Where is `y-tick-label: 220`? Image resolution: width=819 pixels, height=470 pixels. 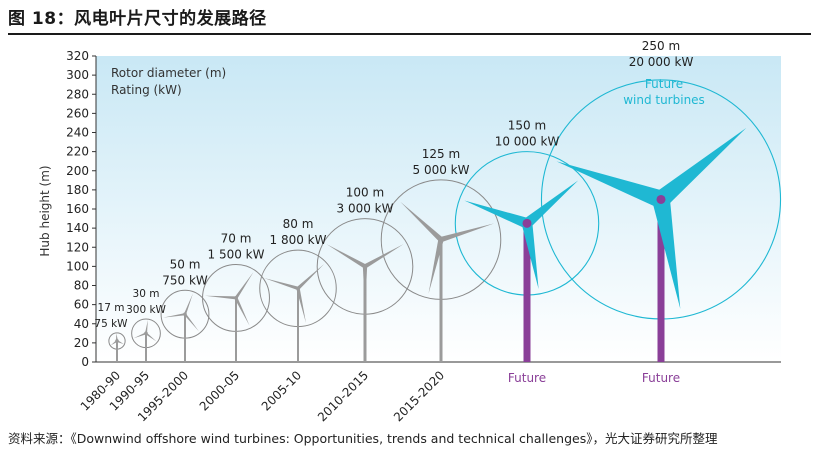 y-tick-label: 220 is located at coordinates (77, 152).